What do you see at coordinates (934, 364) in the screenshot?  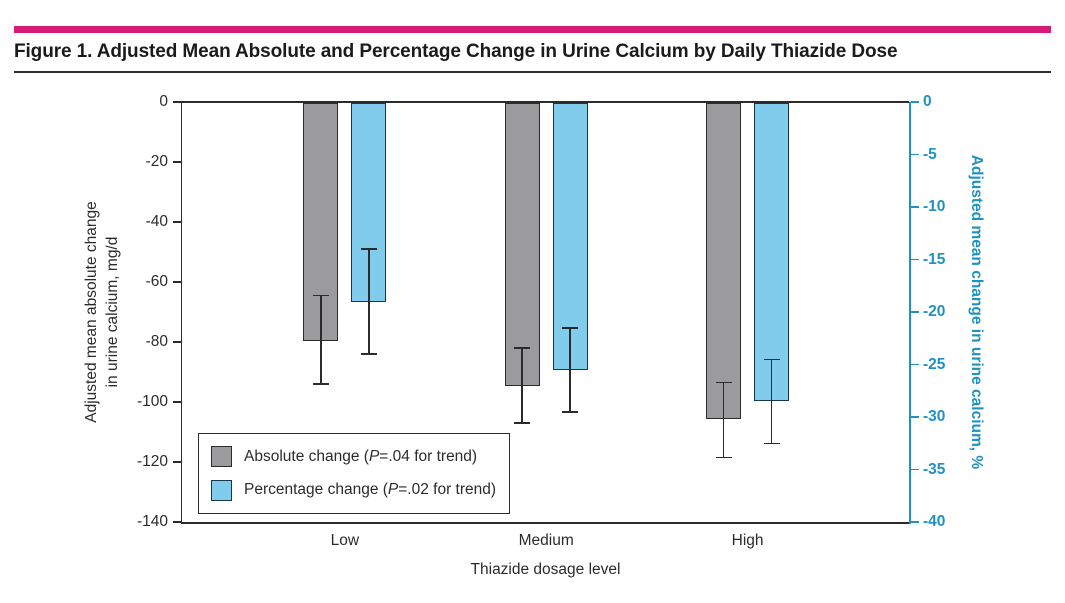 I see `right-axis-tick-label: -25` at bounding box center [934, 364].